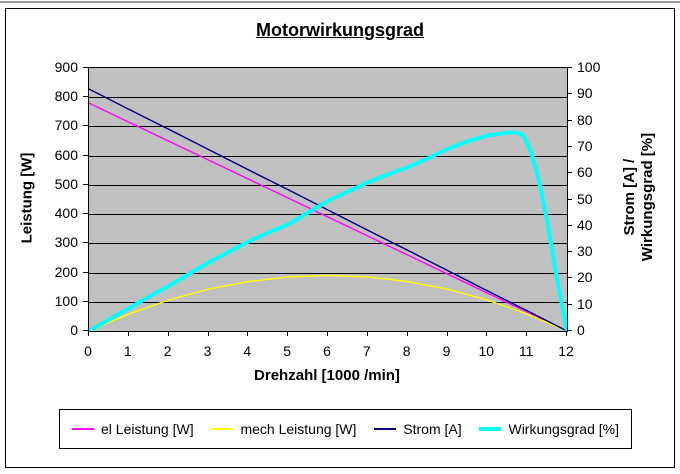  I want to click on x-axis-tick-label: 2, so click(167, 351).